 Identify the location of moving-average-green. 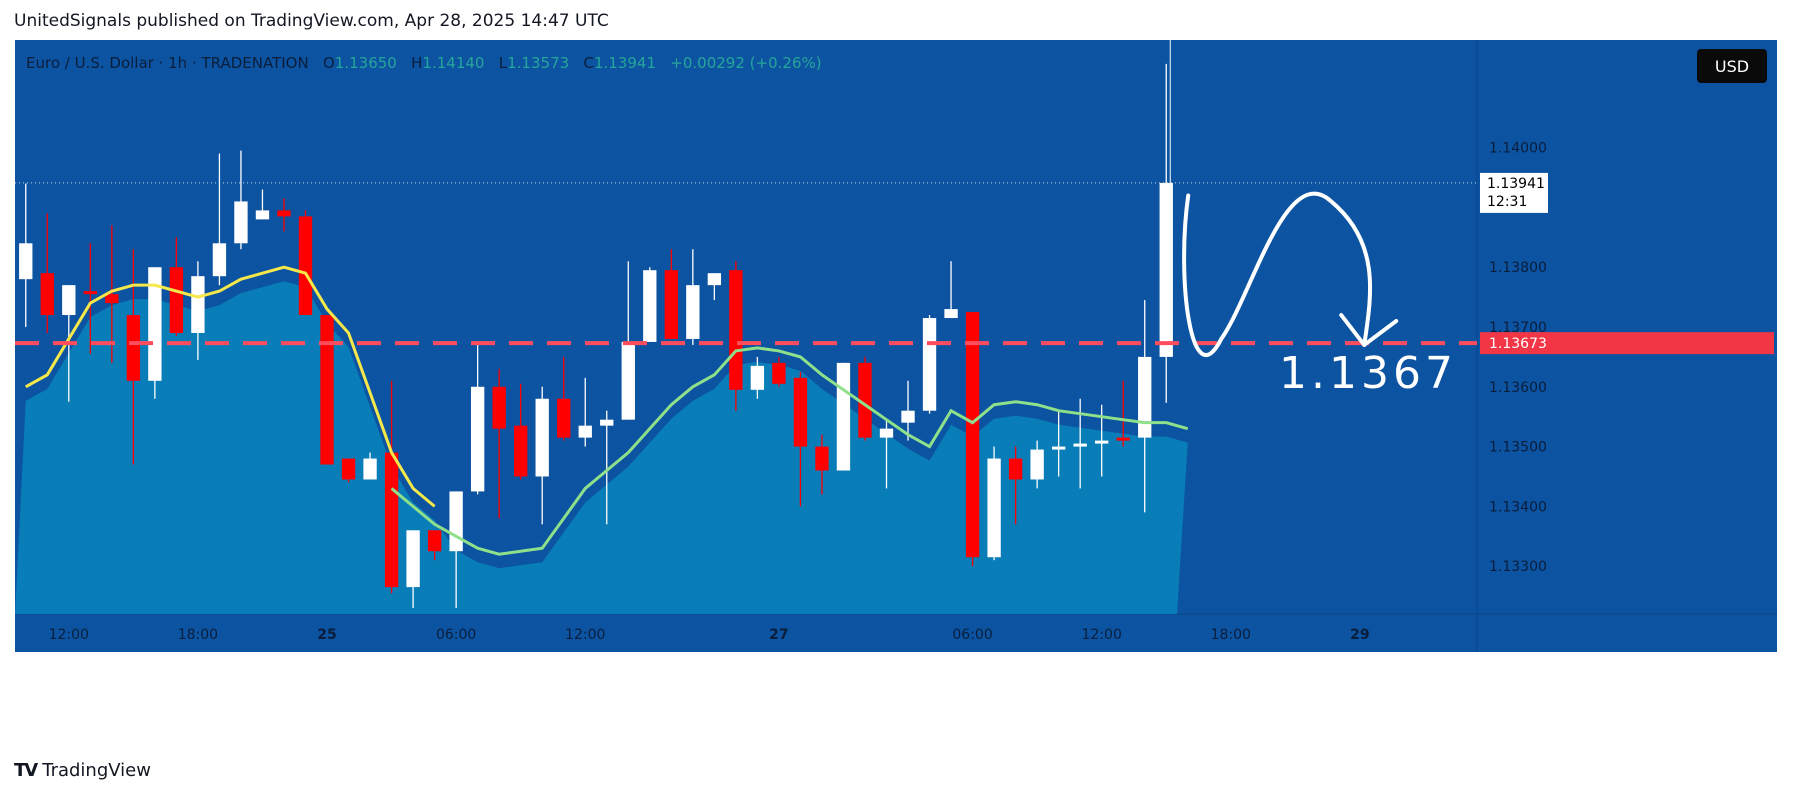
(789, 451).